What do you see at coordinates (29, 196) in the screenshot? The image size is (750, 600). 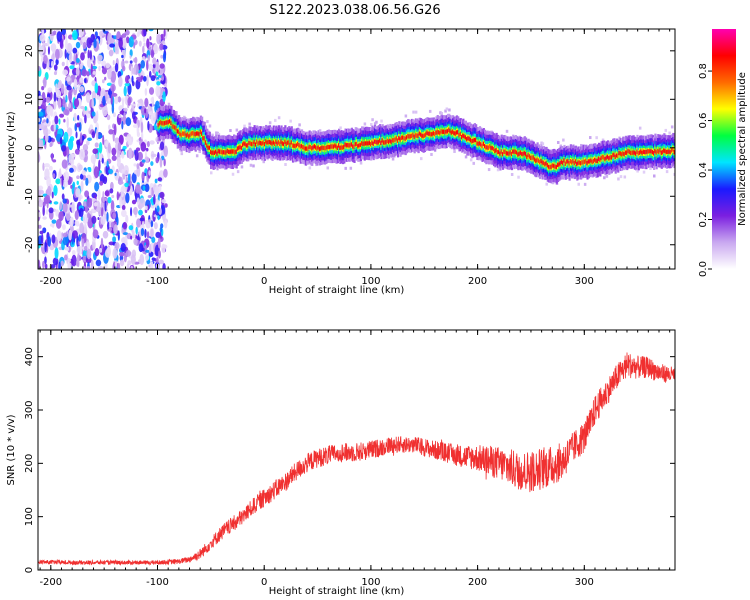 I see `y-tick-label: -10` at bounding box center [29, 196].